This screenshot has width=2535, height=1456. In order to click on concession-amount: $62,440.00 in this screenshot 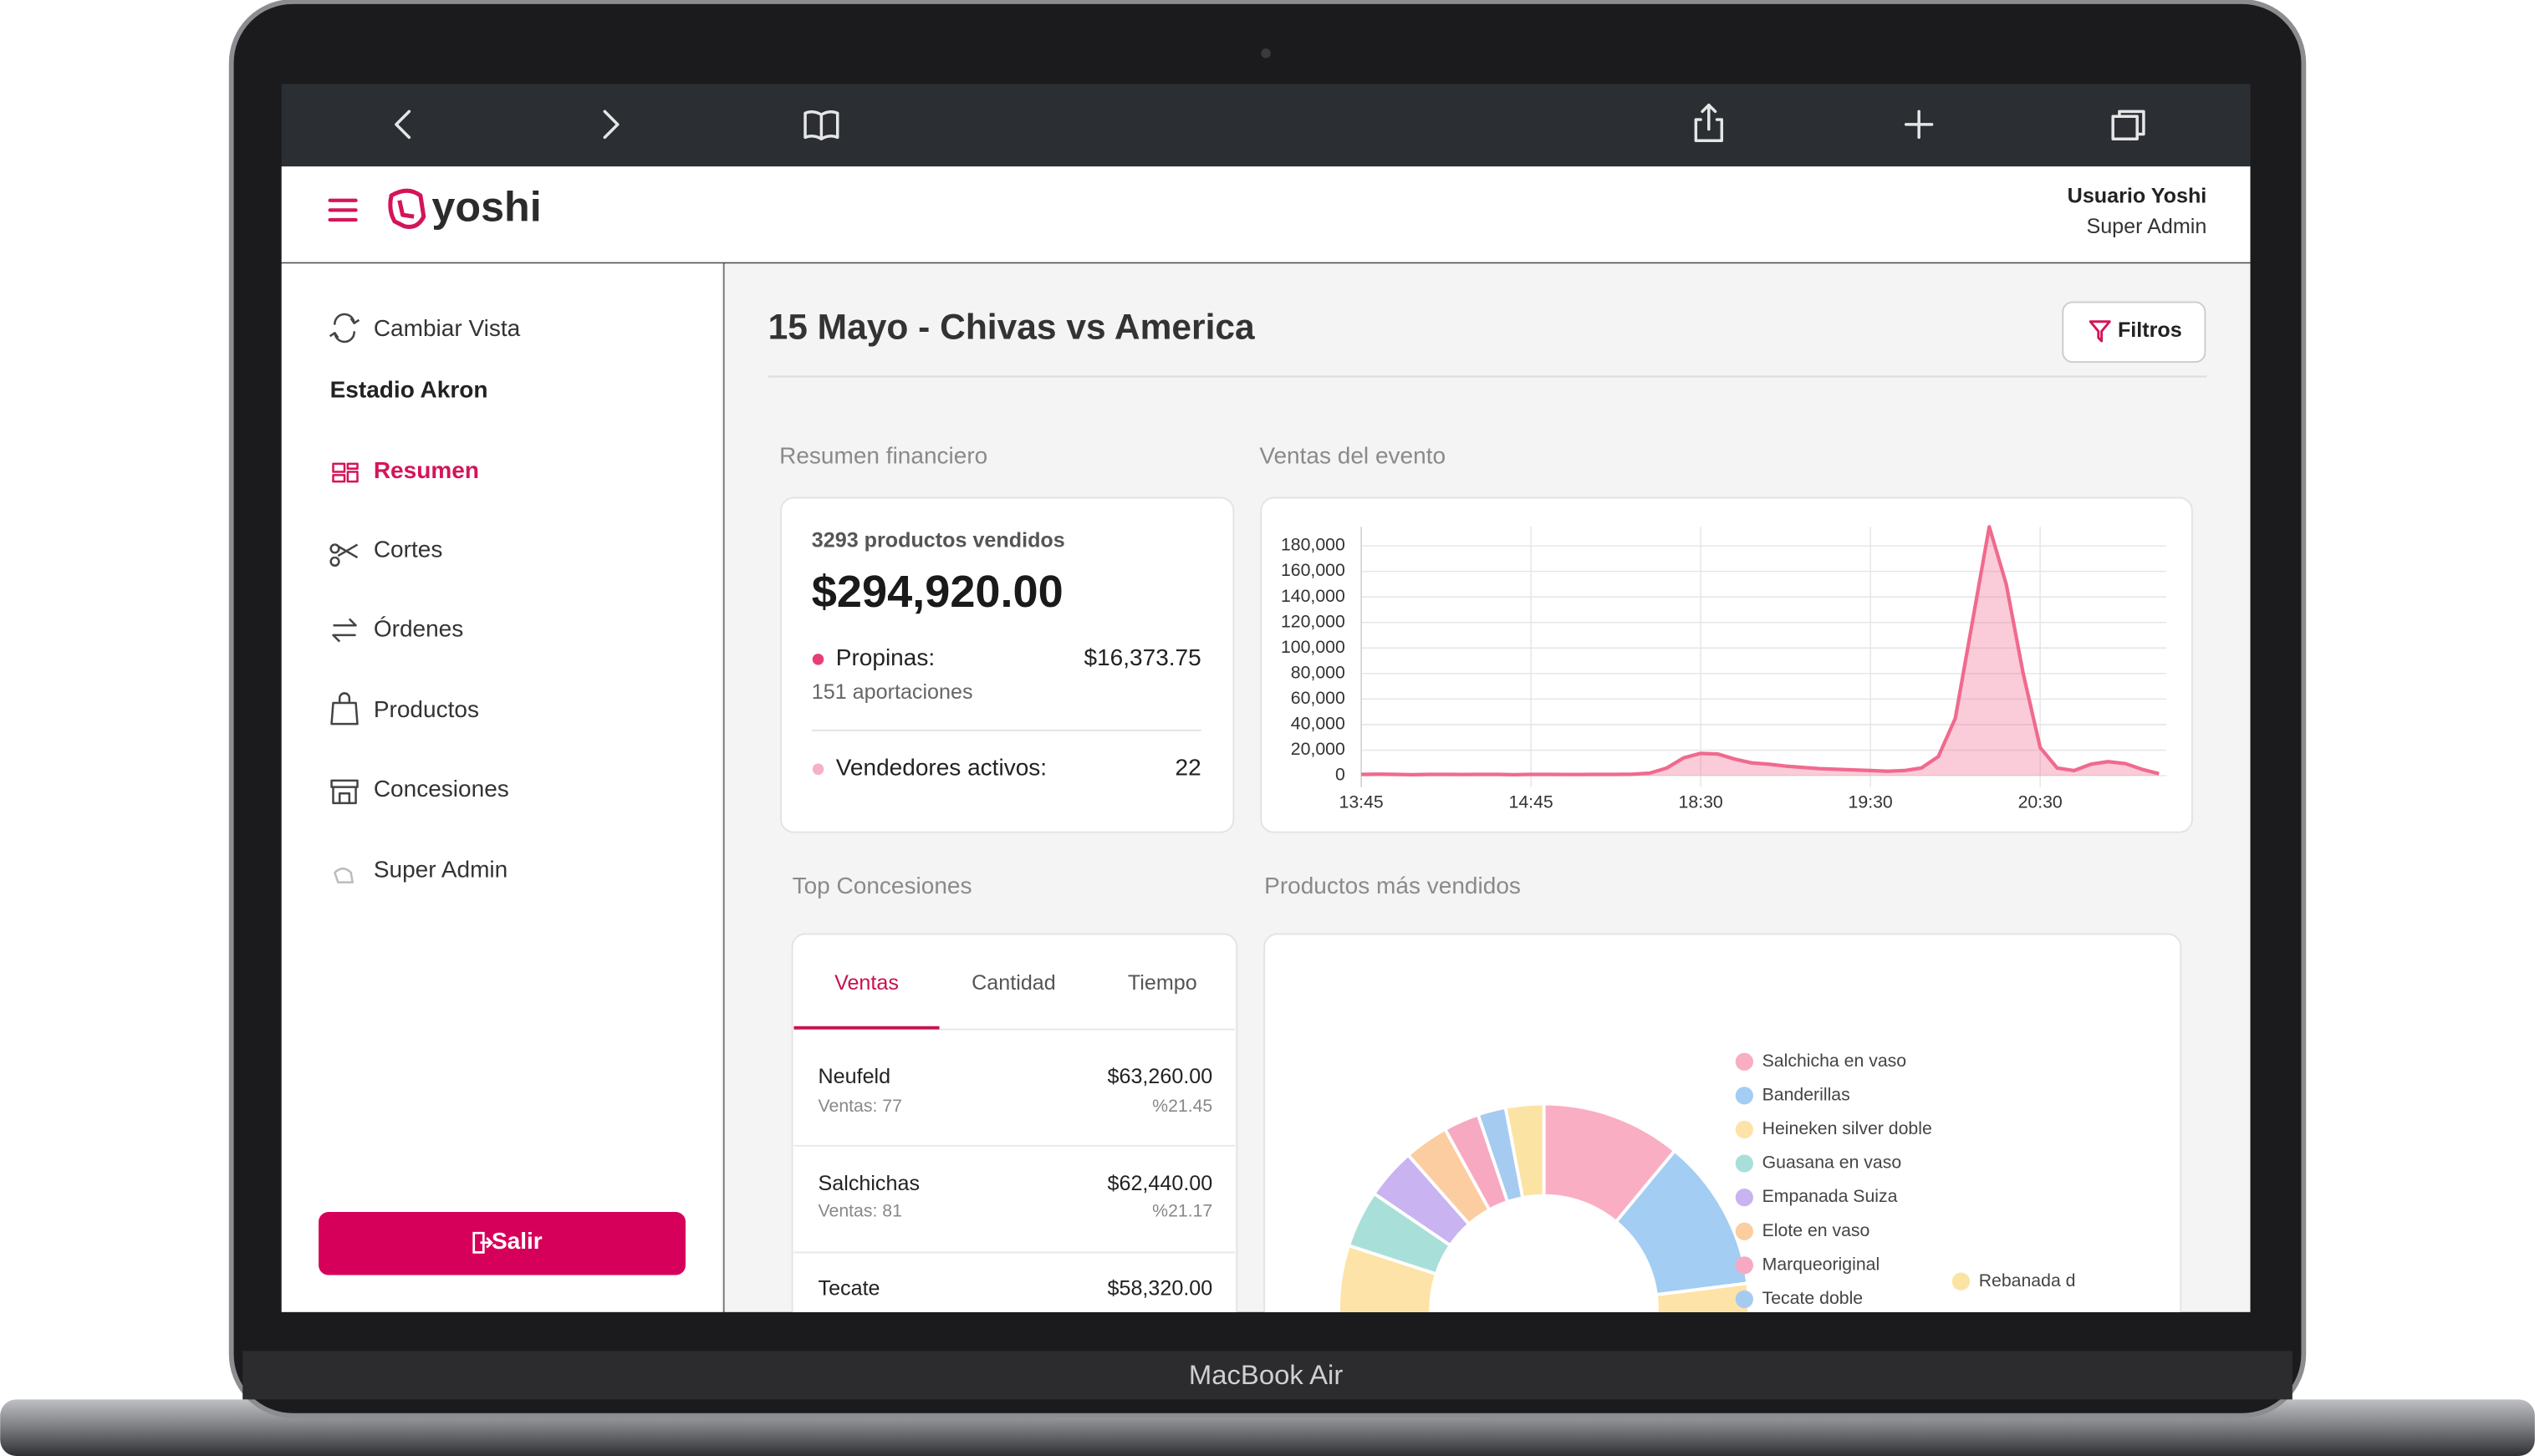, I will do `click(1160, 1183)`.